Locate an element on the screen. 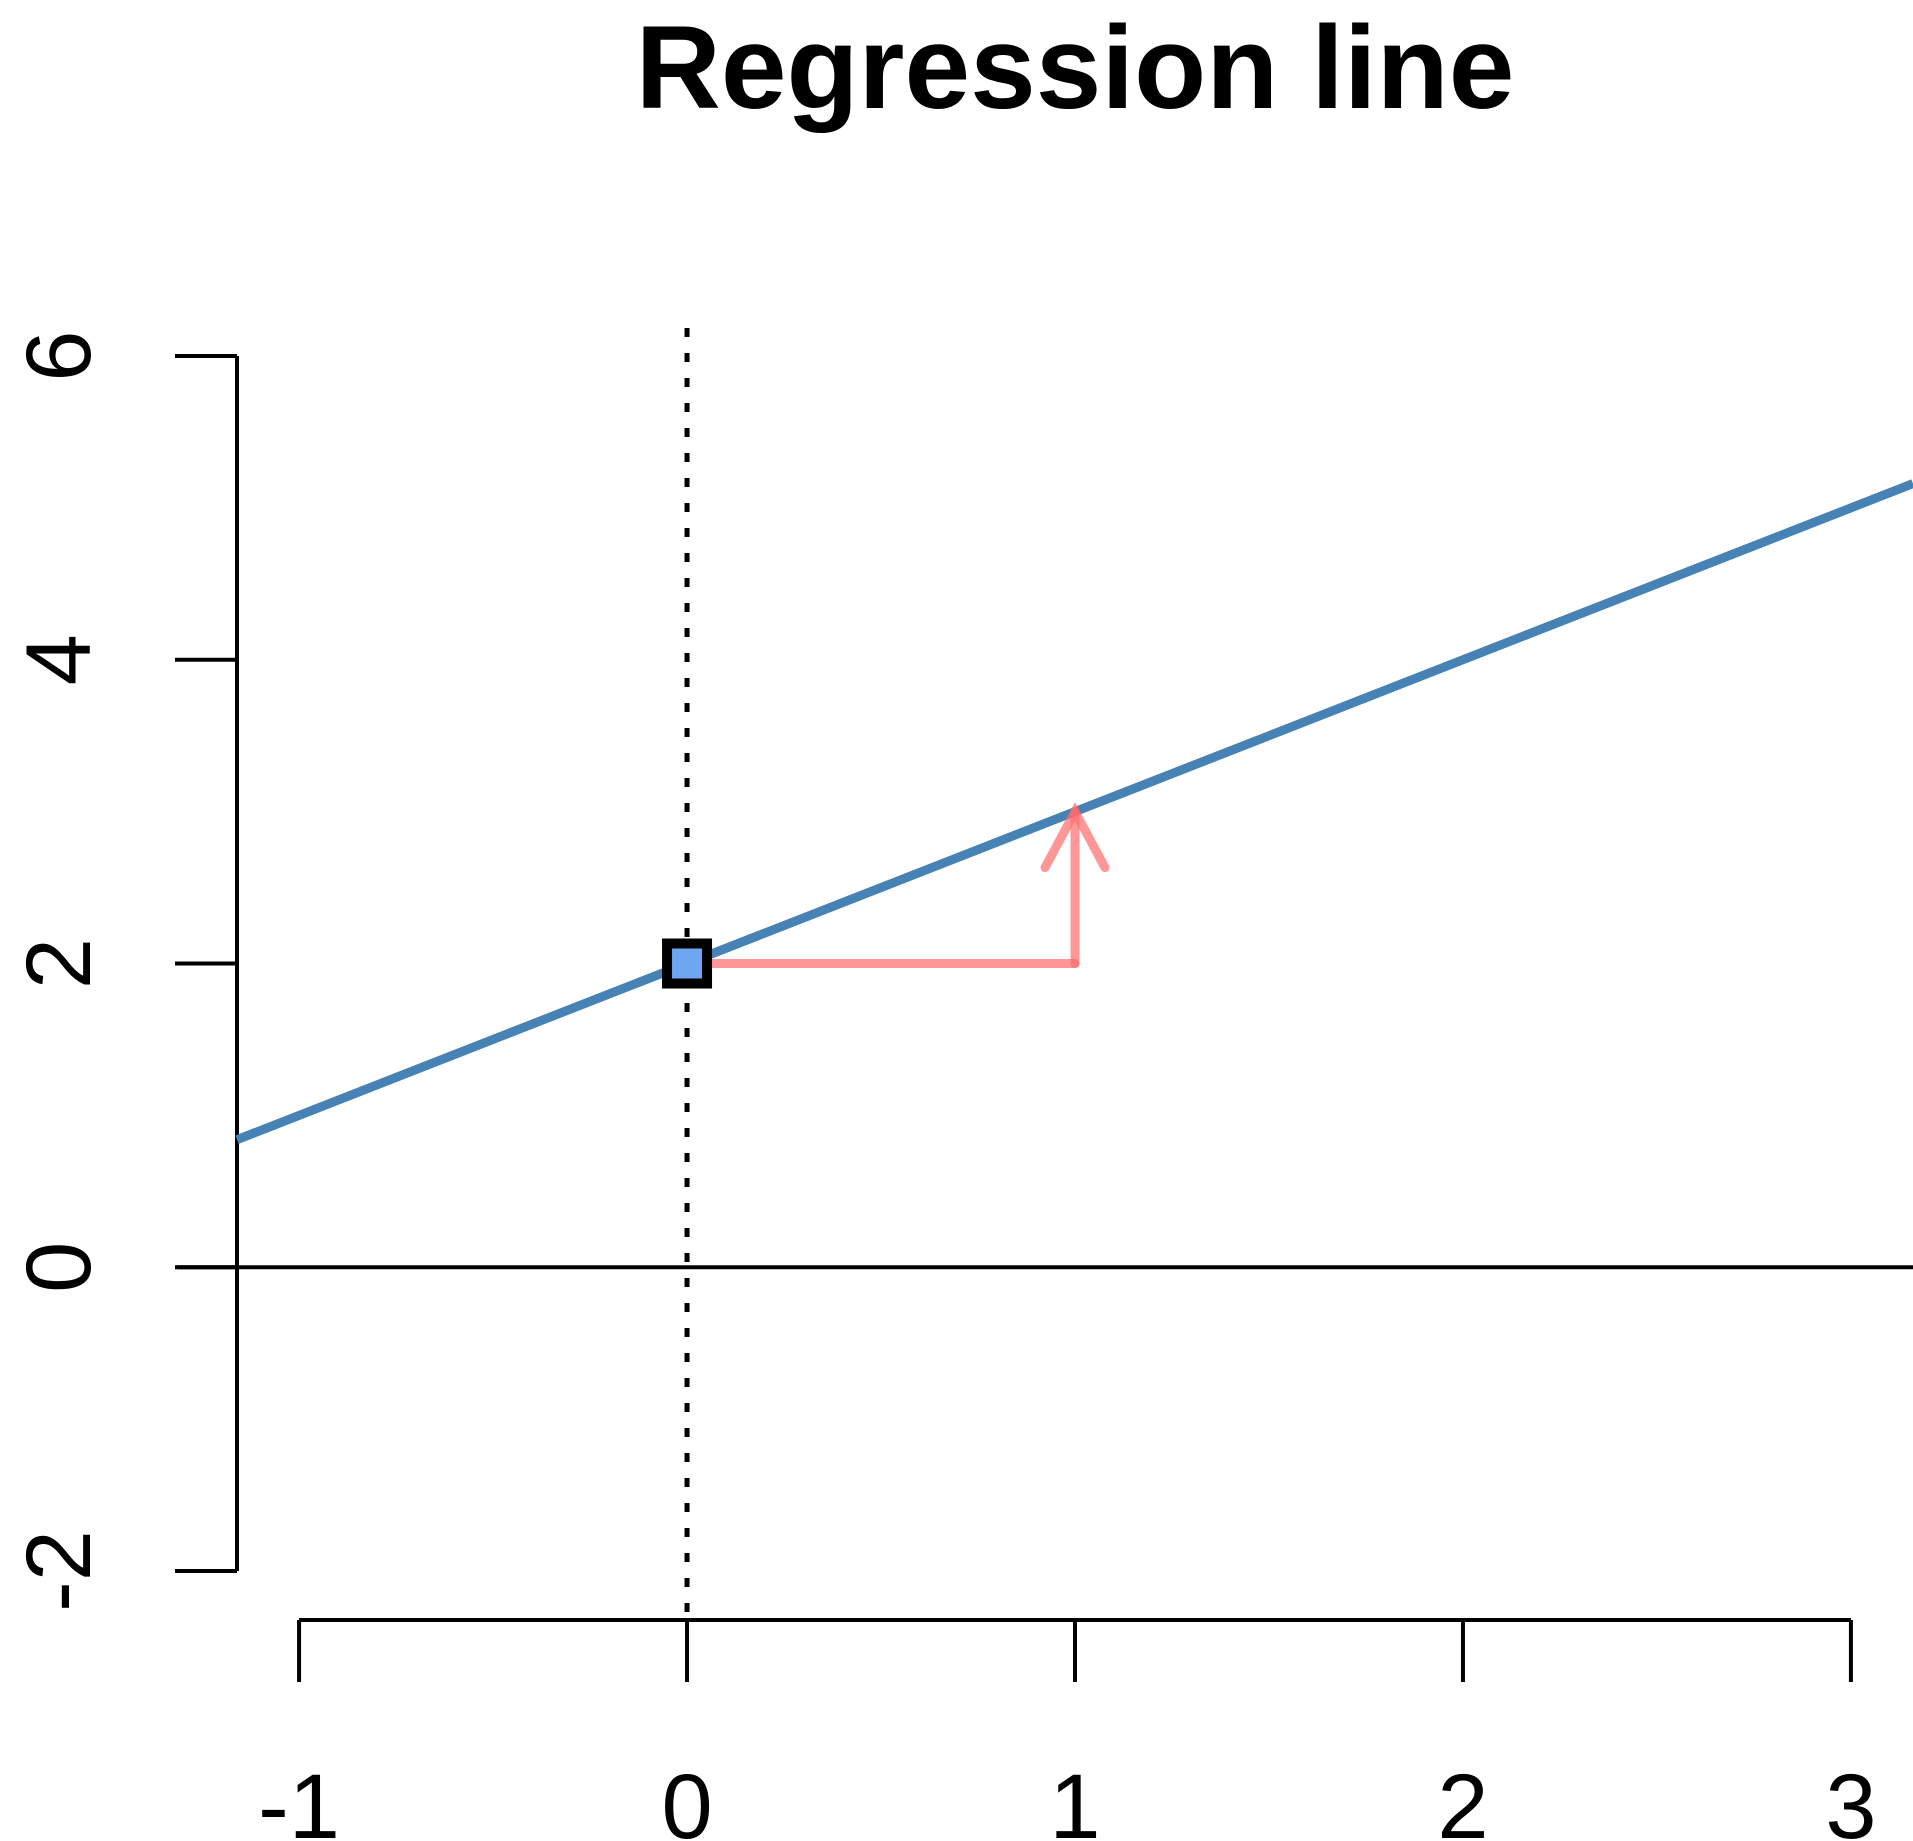  x-tick-label: 0 is located at coordinates (686, 1798).